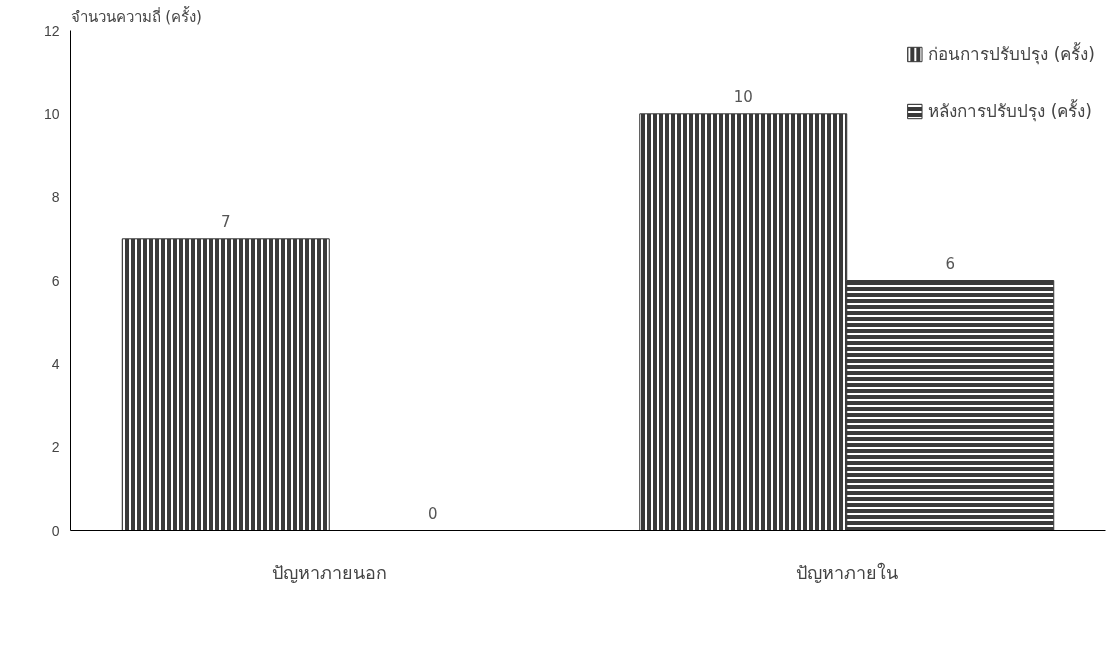 Image resolution: width=1120 pixels, height=648 pixels. Describe the element at coordinates (55, 197) in the screenshot. I see `y-tick-label: 8` at that location.